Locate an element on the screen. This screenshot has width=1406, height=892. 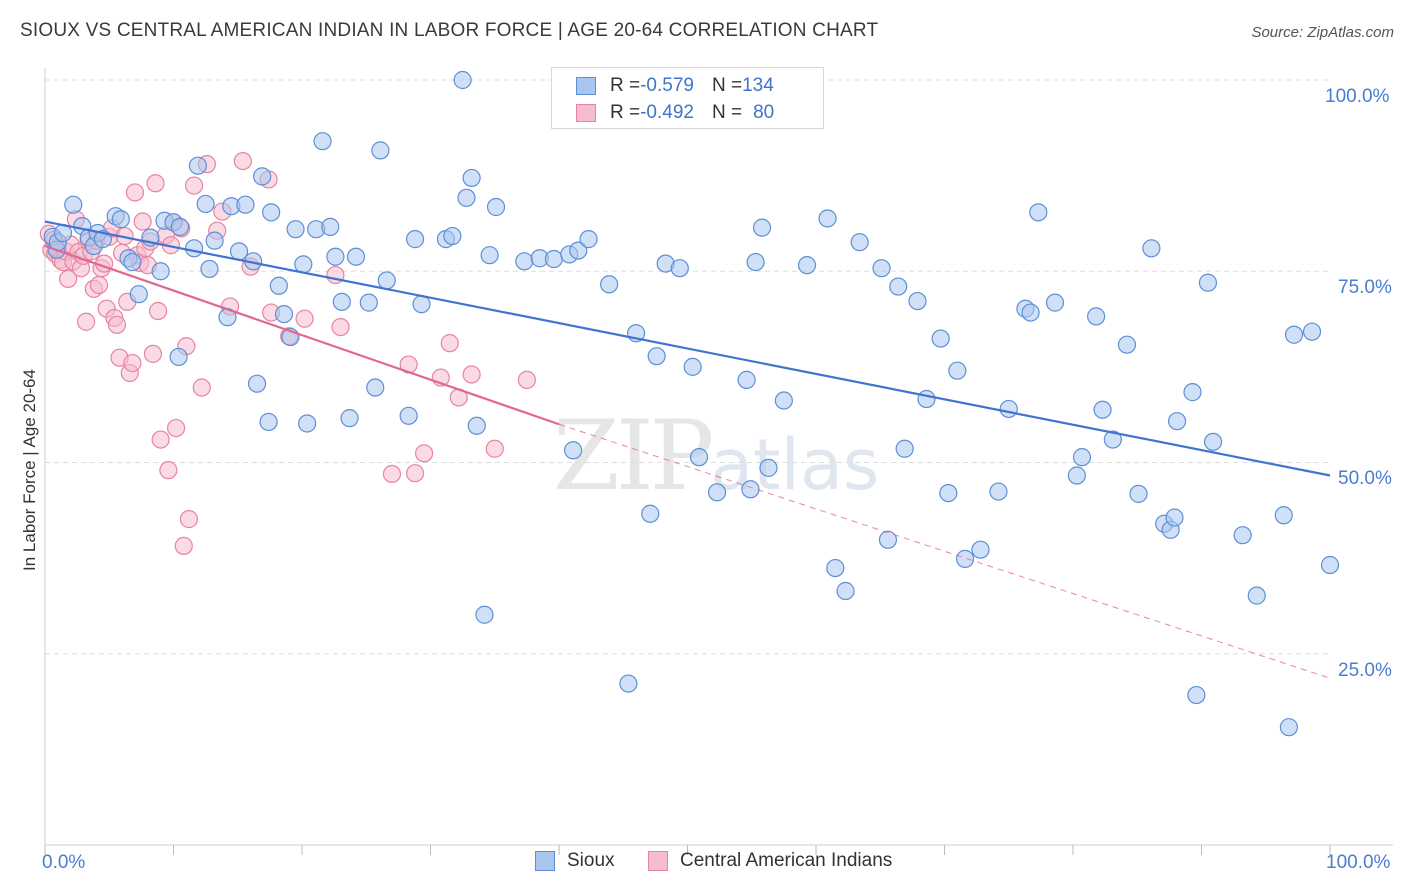
legend-r-label: R = is located at coordinates (625, 112).